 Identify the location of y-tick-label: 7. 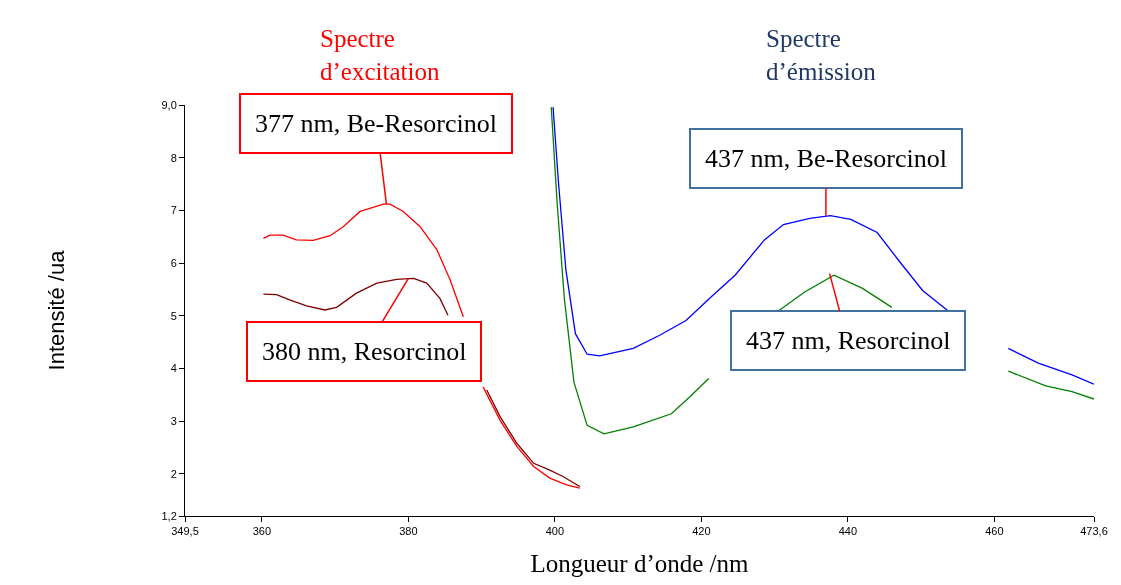
(173, 210).